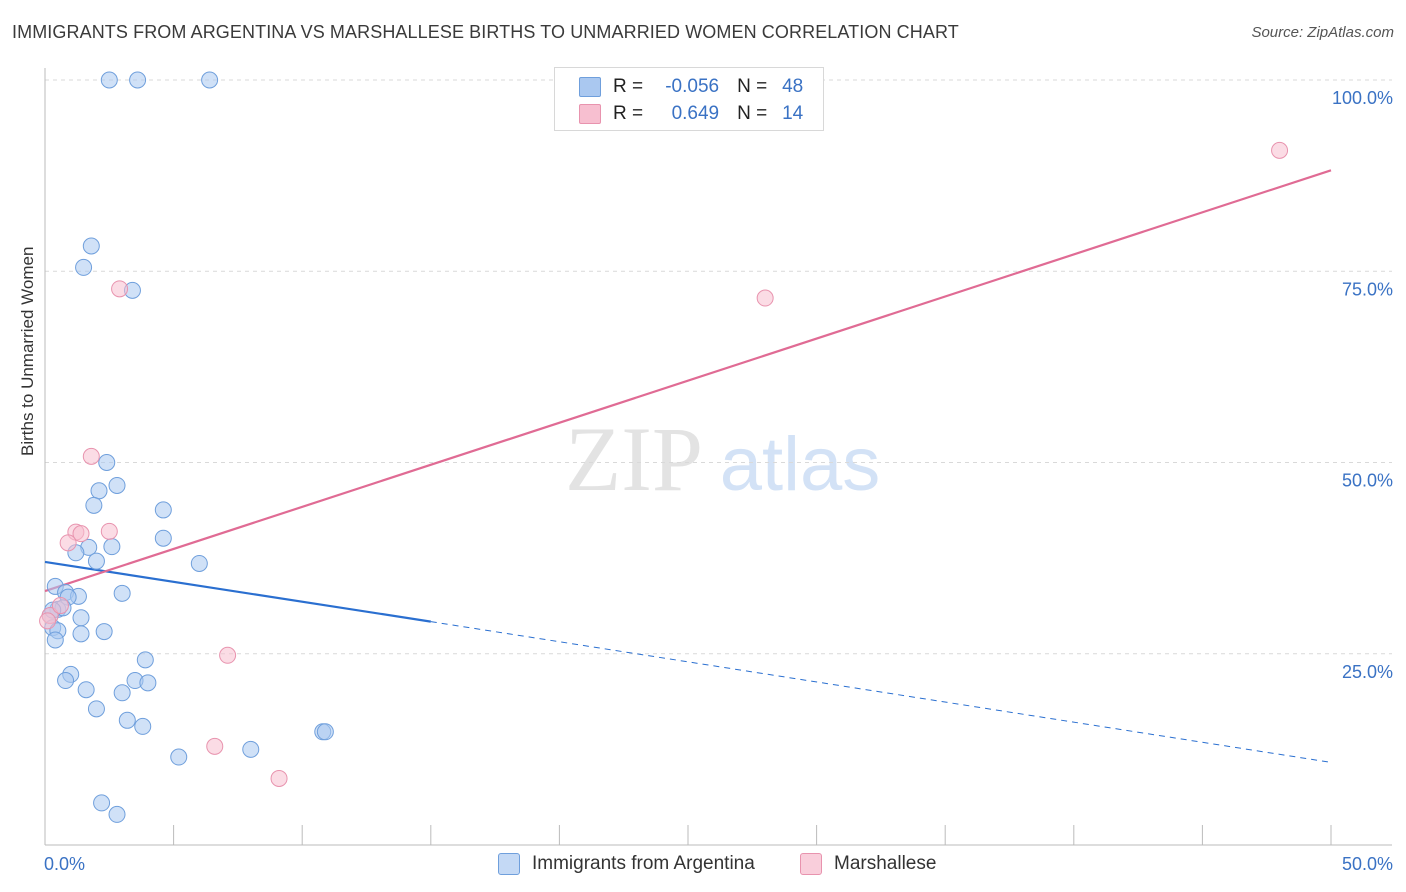 Image resolution: width=1406 pixels, height=892 pixels. I want to click on correlation-legend: R = -0.056 N = 48 R = 0.649 N = 14, so click(689, 99).